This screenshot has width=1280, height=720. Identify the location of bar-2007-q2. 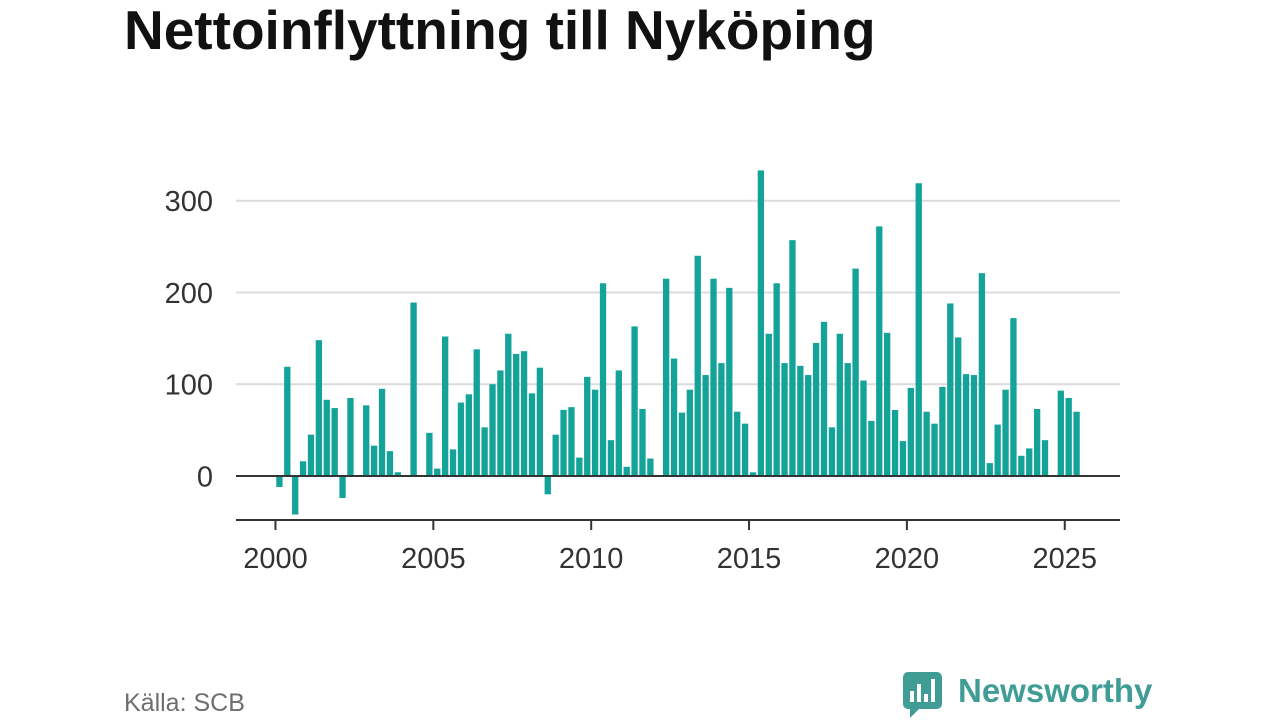
(508, 404).